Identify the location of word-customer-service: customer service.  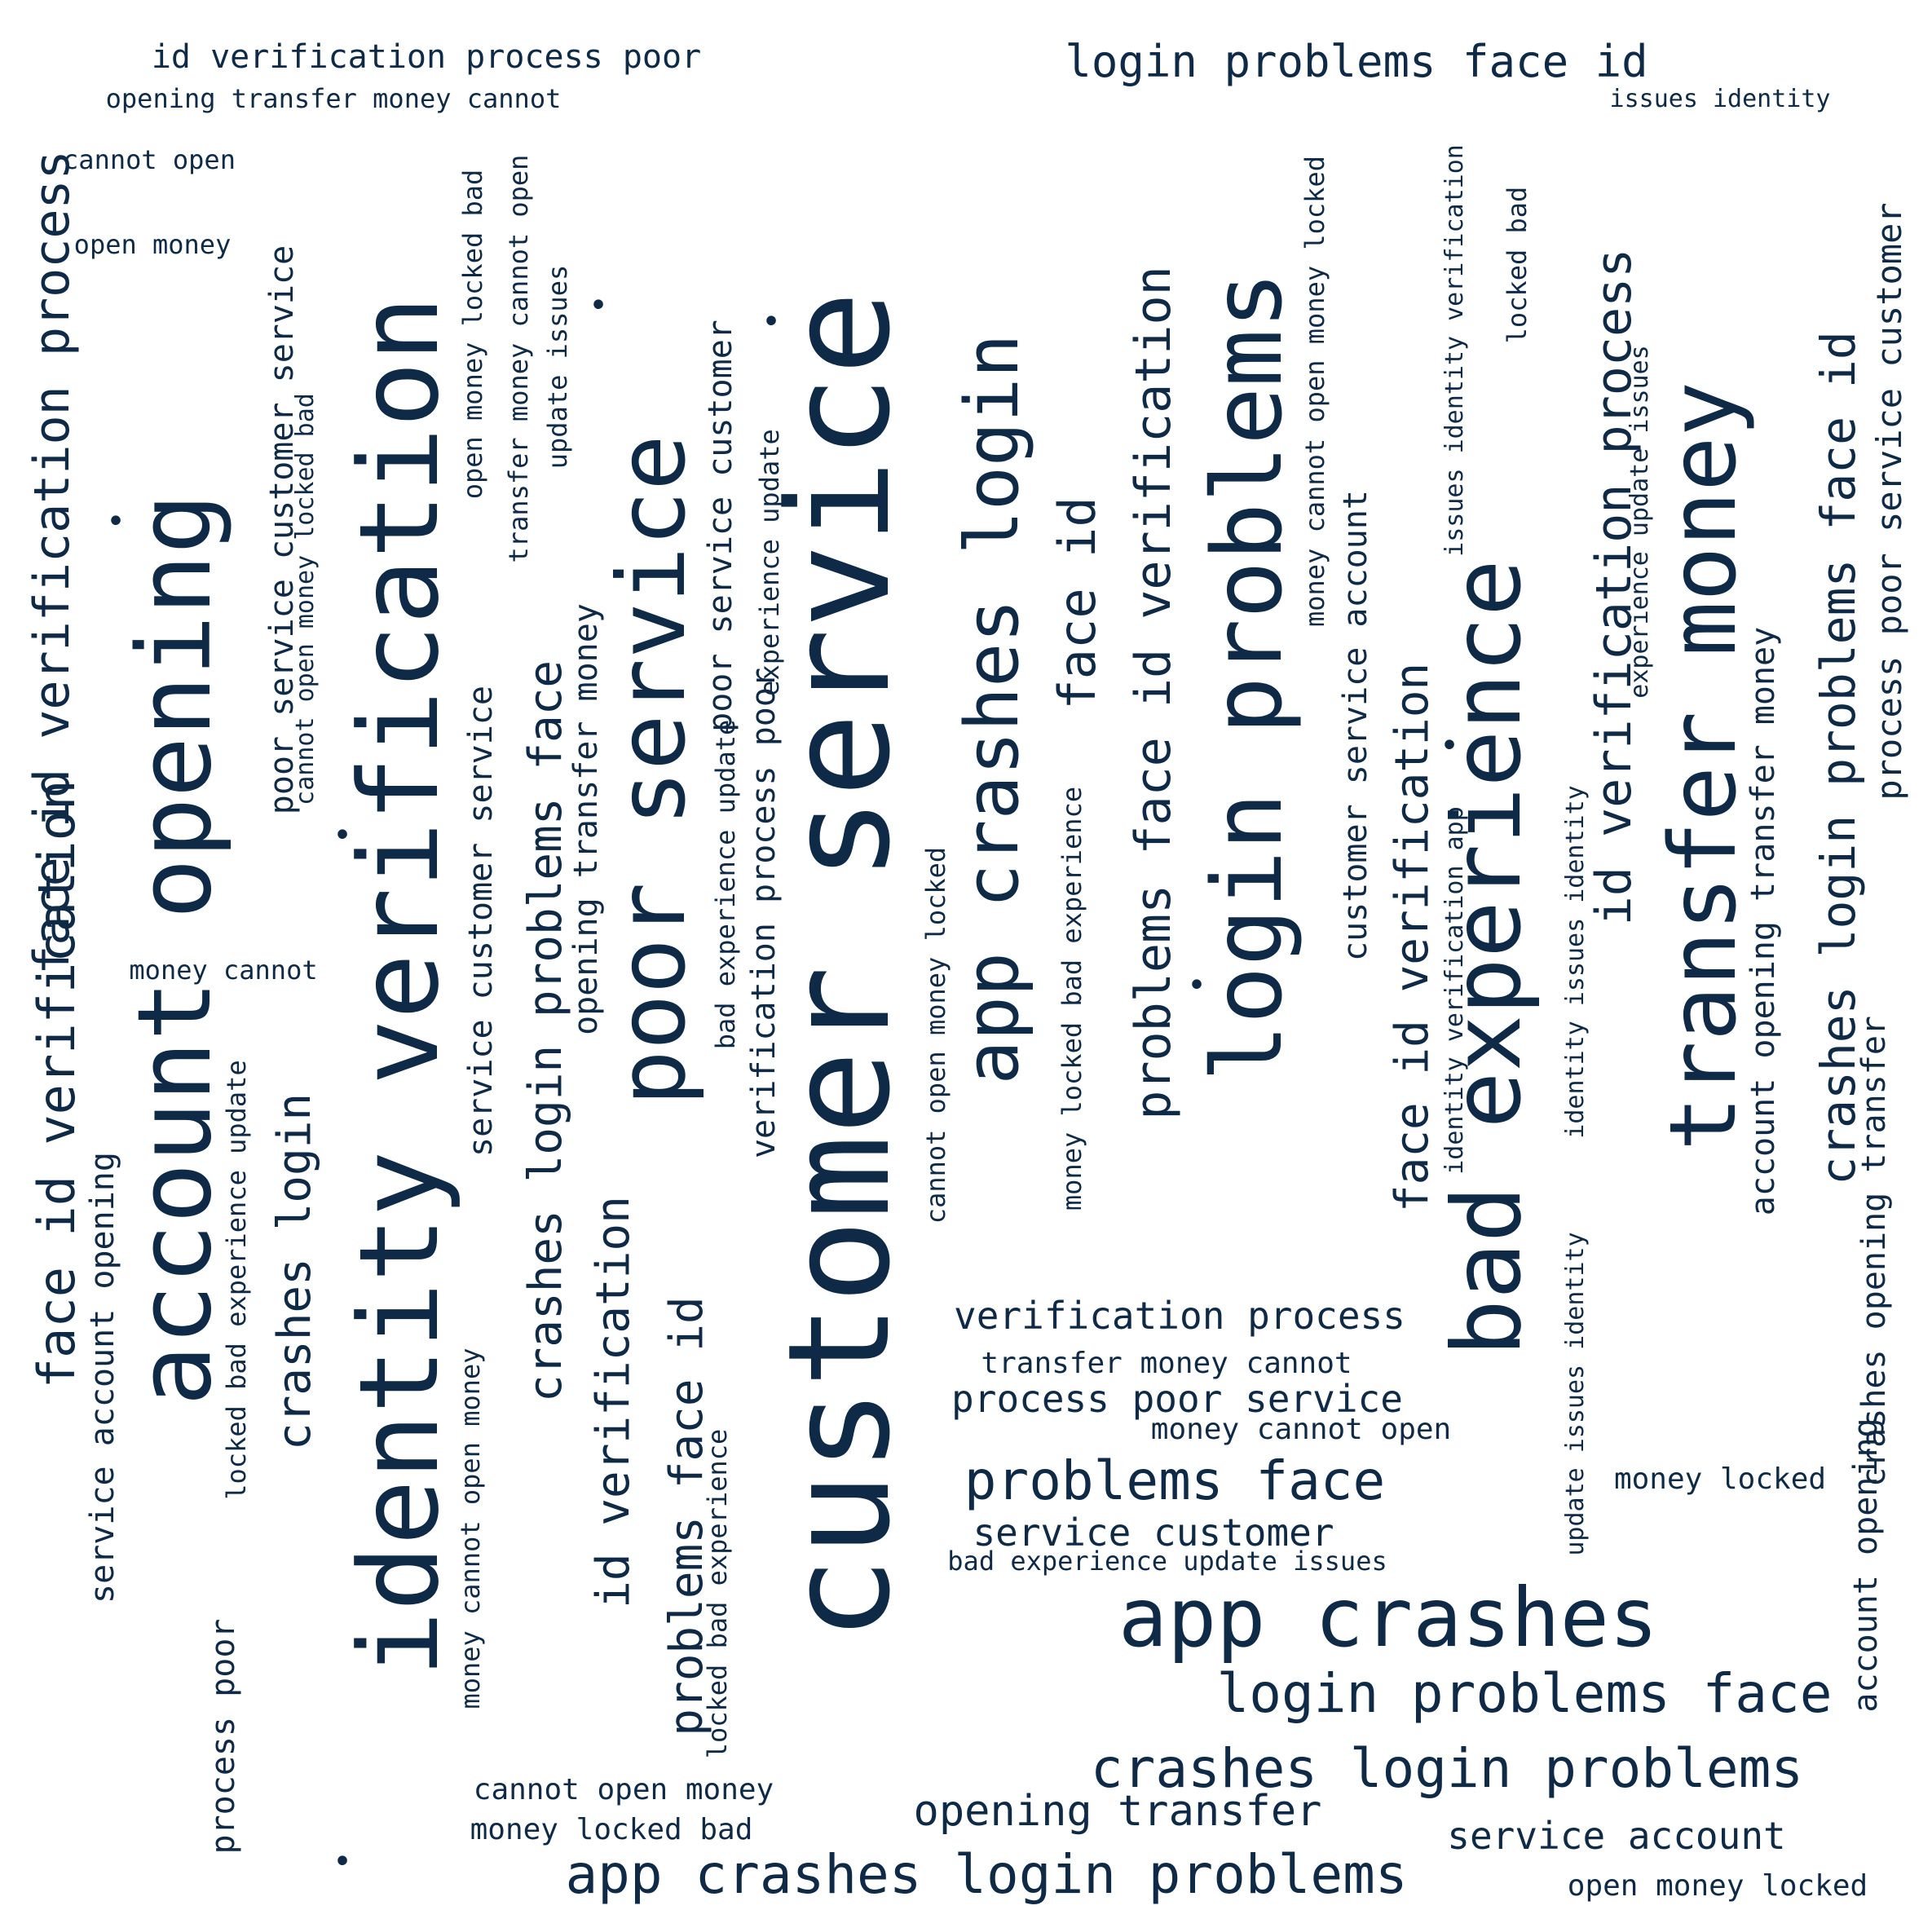
(839, 966).